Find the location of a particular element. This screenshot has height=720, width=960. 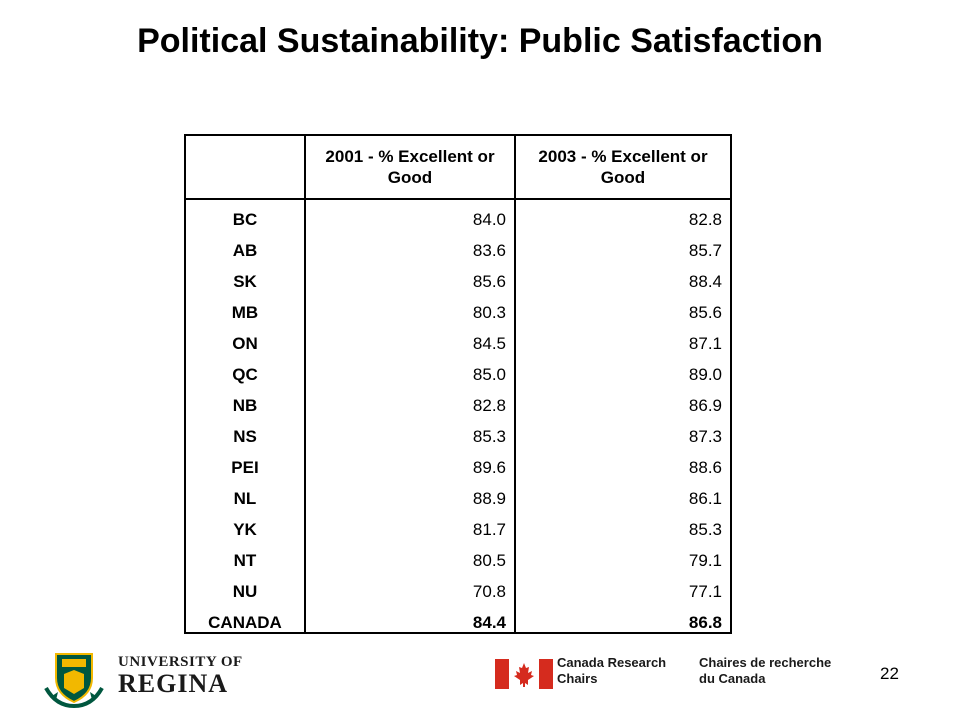

header-region is located at coordinates (245, 167).